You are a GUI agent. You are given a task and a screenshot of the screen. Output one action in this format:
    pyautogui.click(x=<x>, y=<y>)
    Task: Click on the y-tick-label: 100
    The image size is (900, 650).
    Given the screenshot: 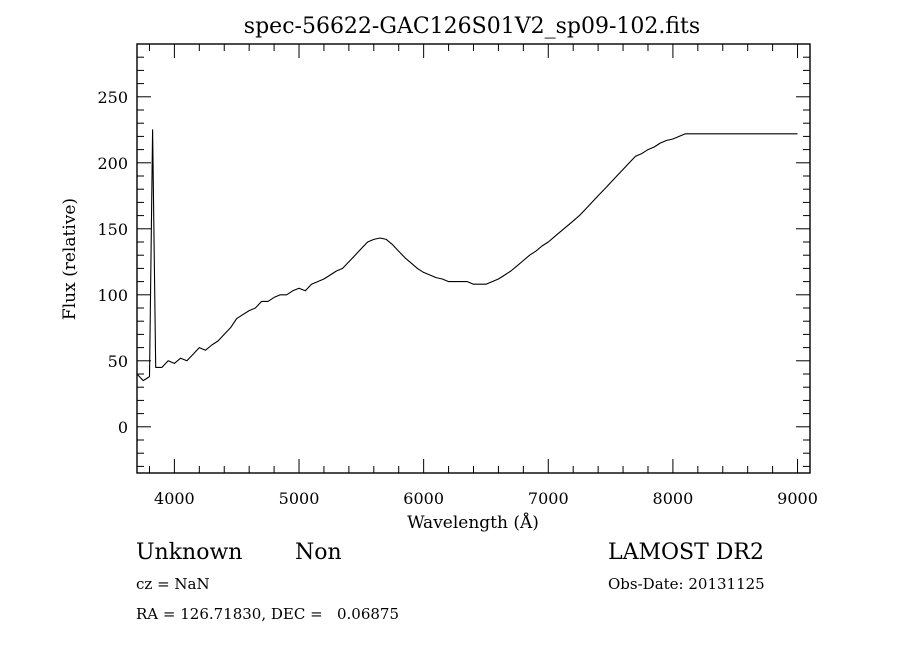 What is the action you would take?
    pyautogui.click(x=112, y=295)
    